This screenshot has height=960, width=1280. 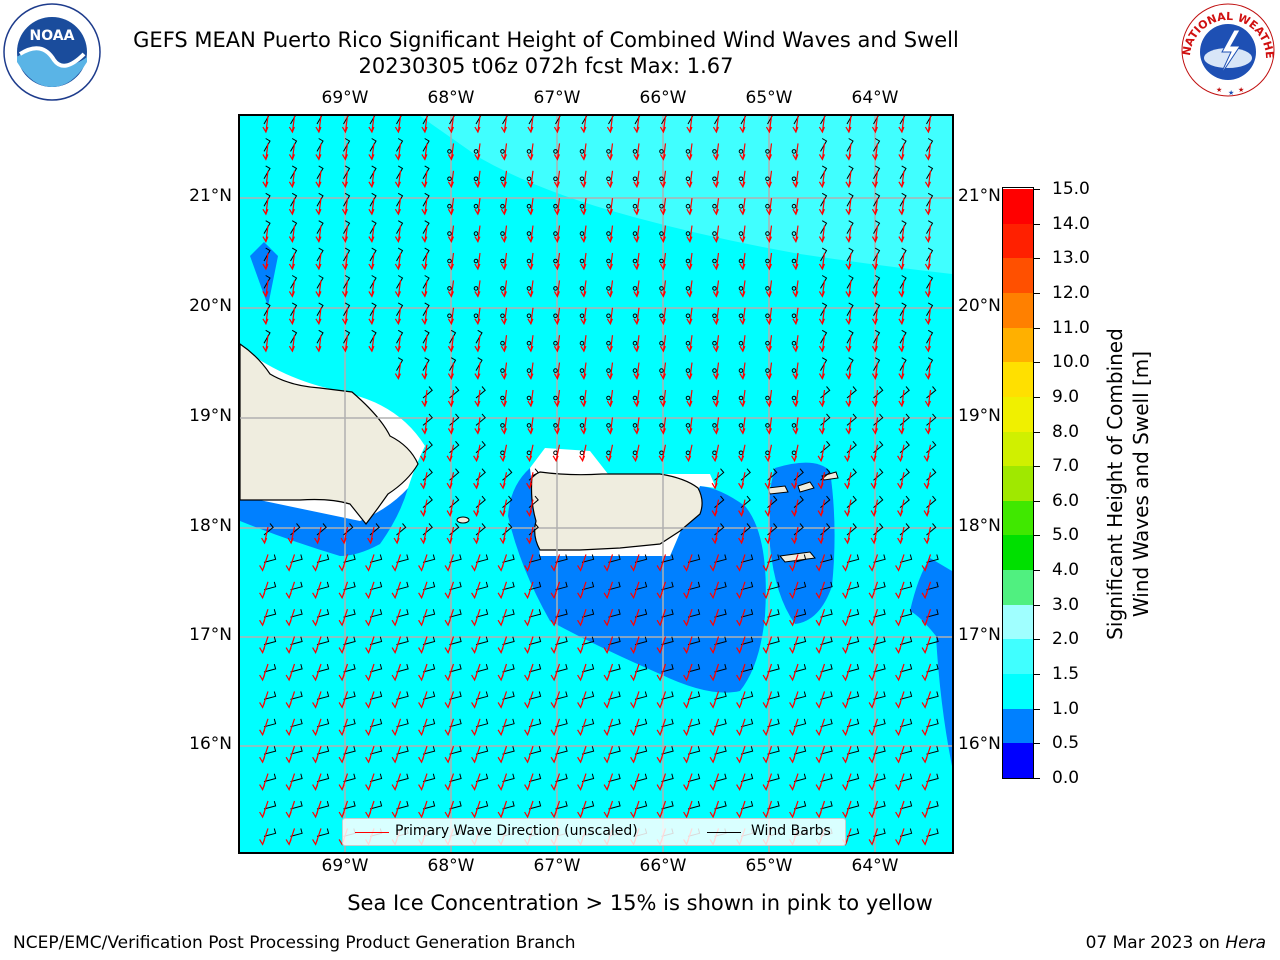 I want to click on footer-date-text: 07 Mar 2023 on, so click(x=1155, y=943).